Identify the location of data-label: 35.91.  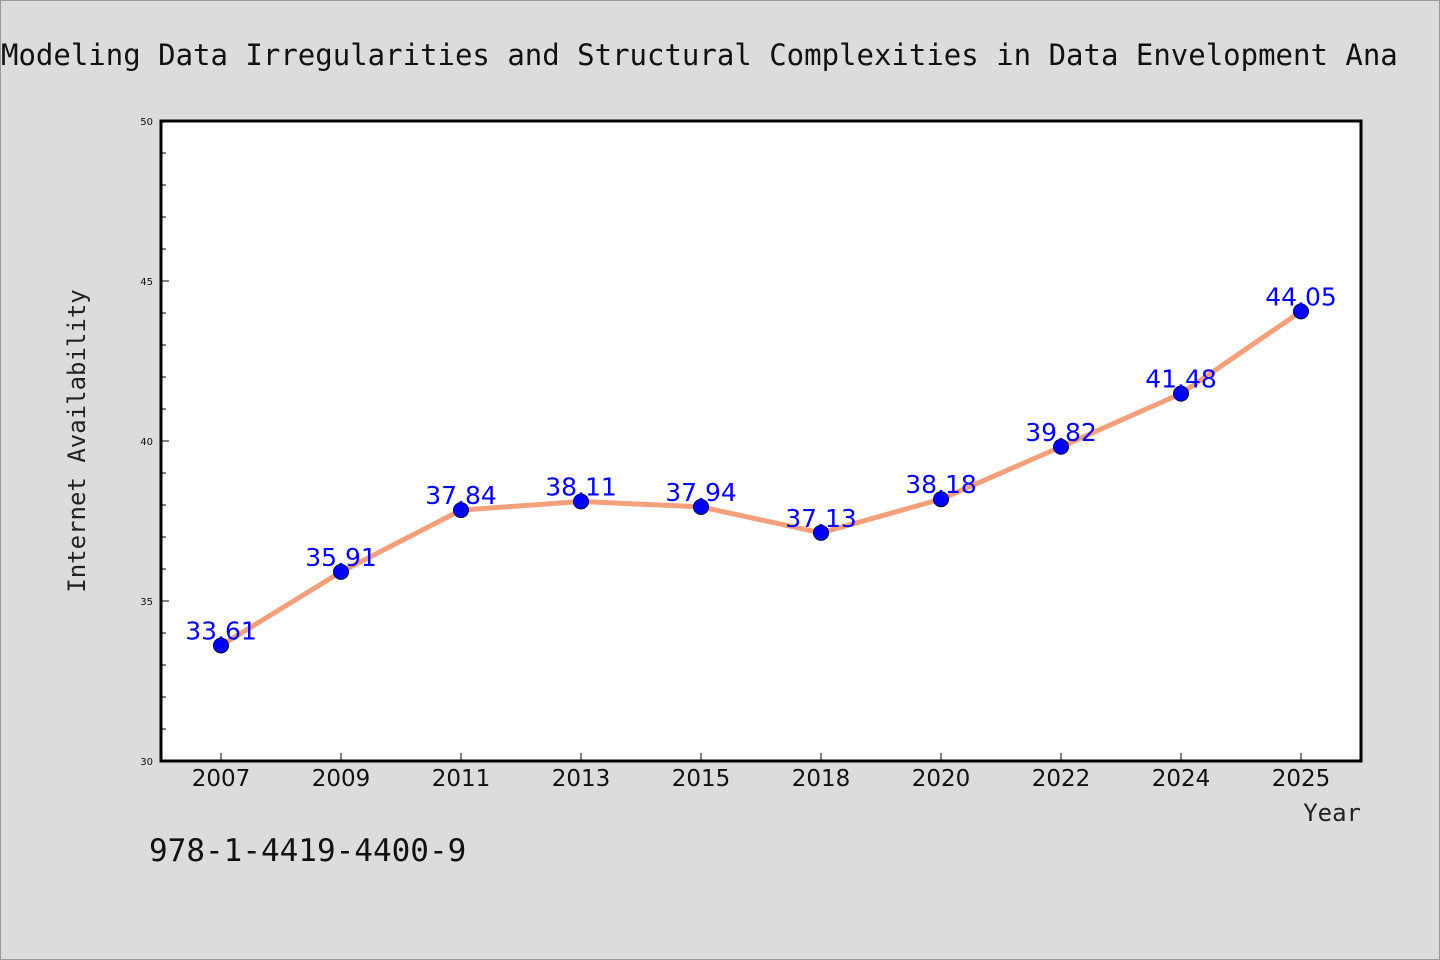
(341, 557).